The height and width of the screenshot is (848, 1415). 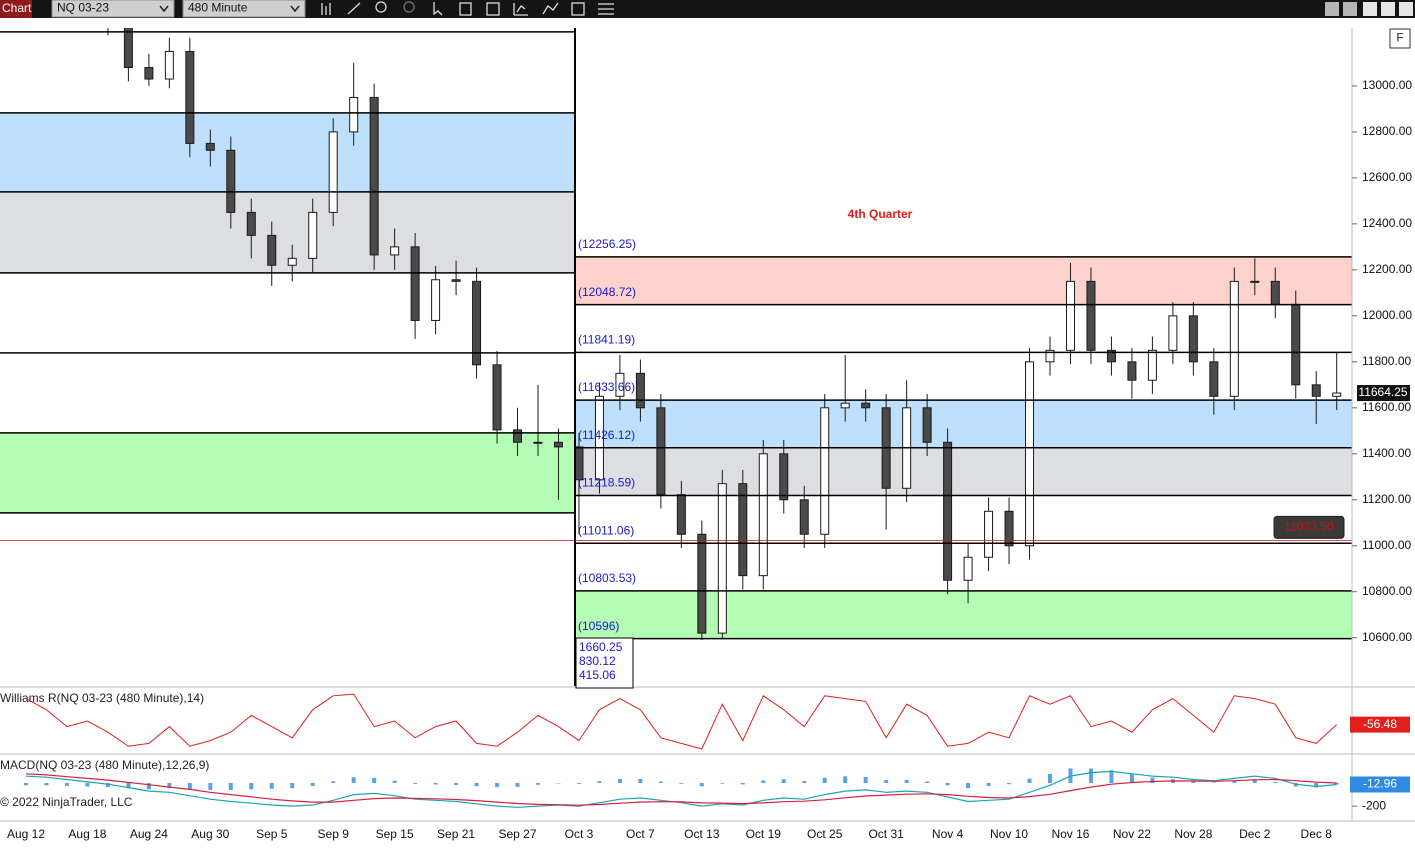 I want to click on range-value: 1660.25, so click(x=601, y=647).